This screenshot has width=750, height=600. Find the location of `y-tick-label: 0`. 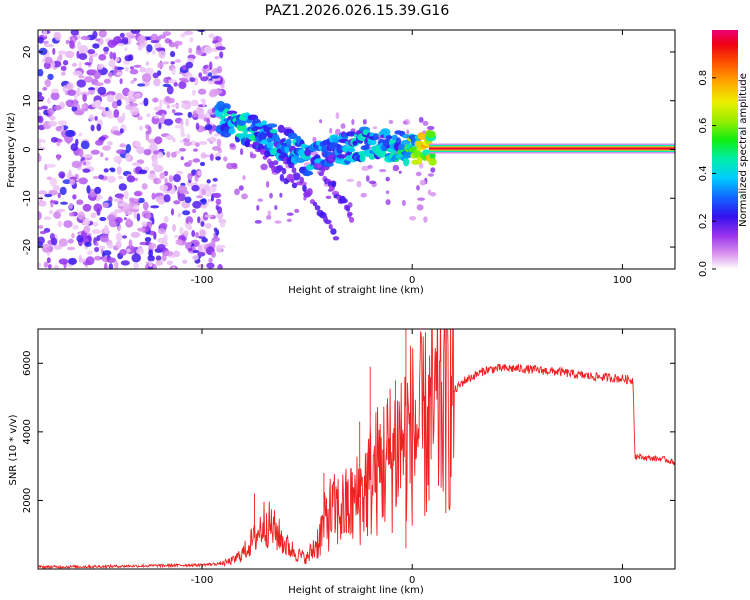

y-tick-label: 0 is located at coordinates (27, 149).